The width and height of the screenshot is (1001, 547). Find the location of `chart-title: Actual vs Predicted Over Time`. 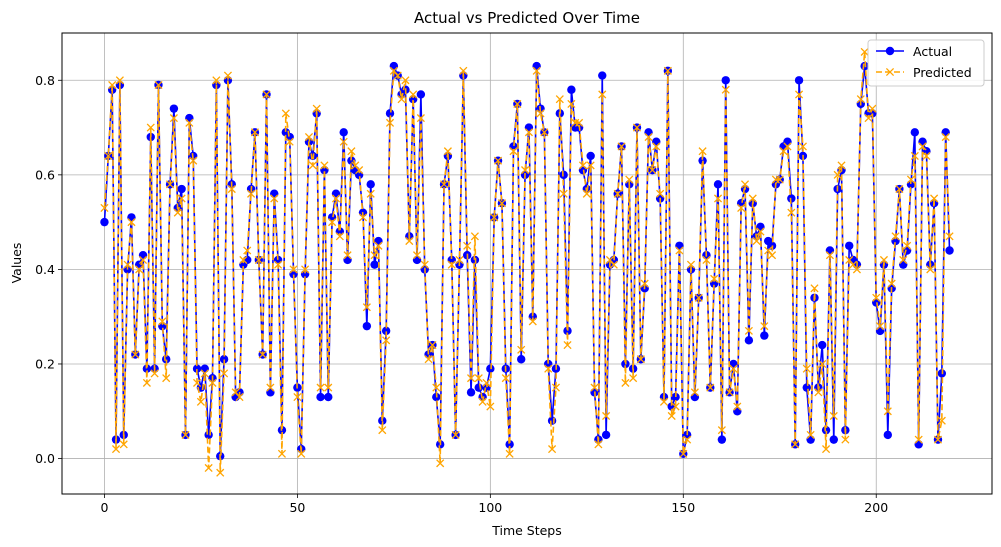

chart-title: Actual vs Predicted Over Time is located at coordinates (527, 18).